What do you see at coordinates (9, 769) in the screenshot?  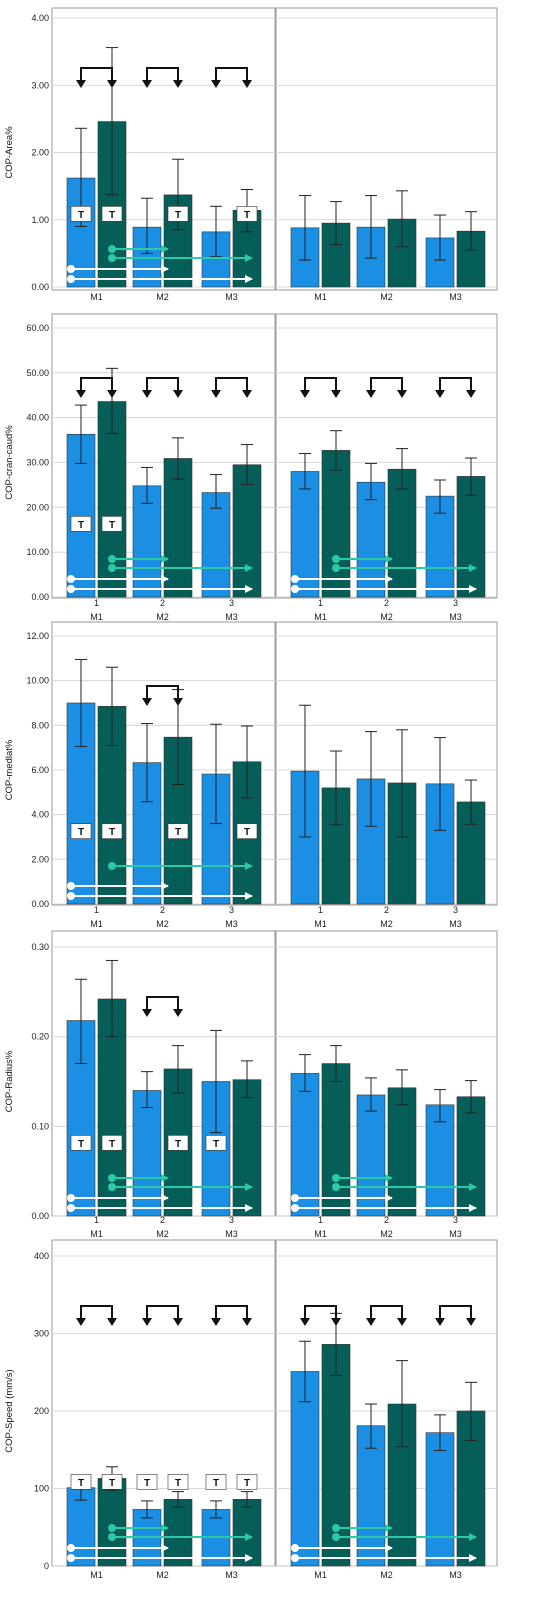 I see `y-axis-label: COP-medlat%` at bounding box center [9, 769].